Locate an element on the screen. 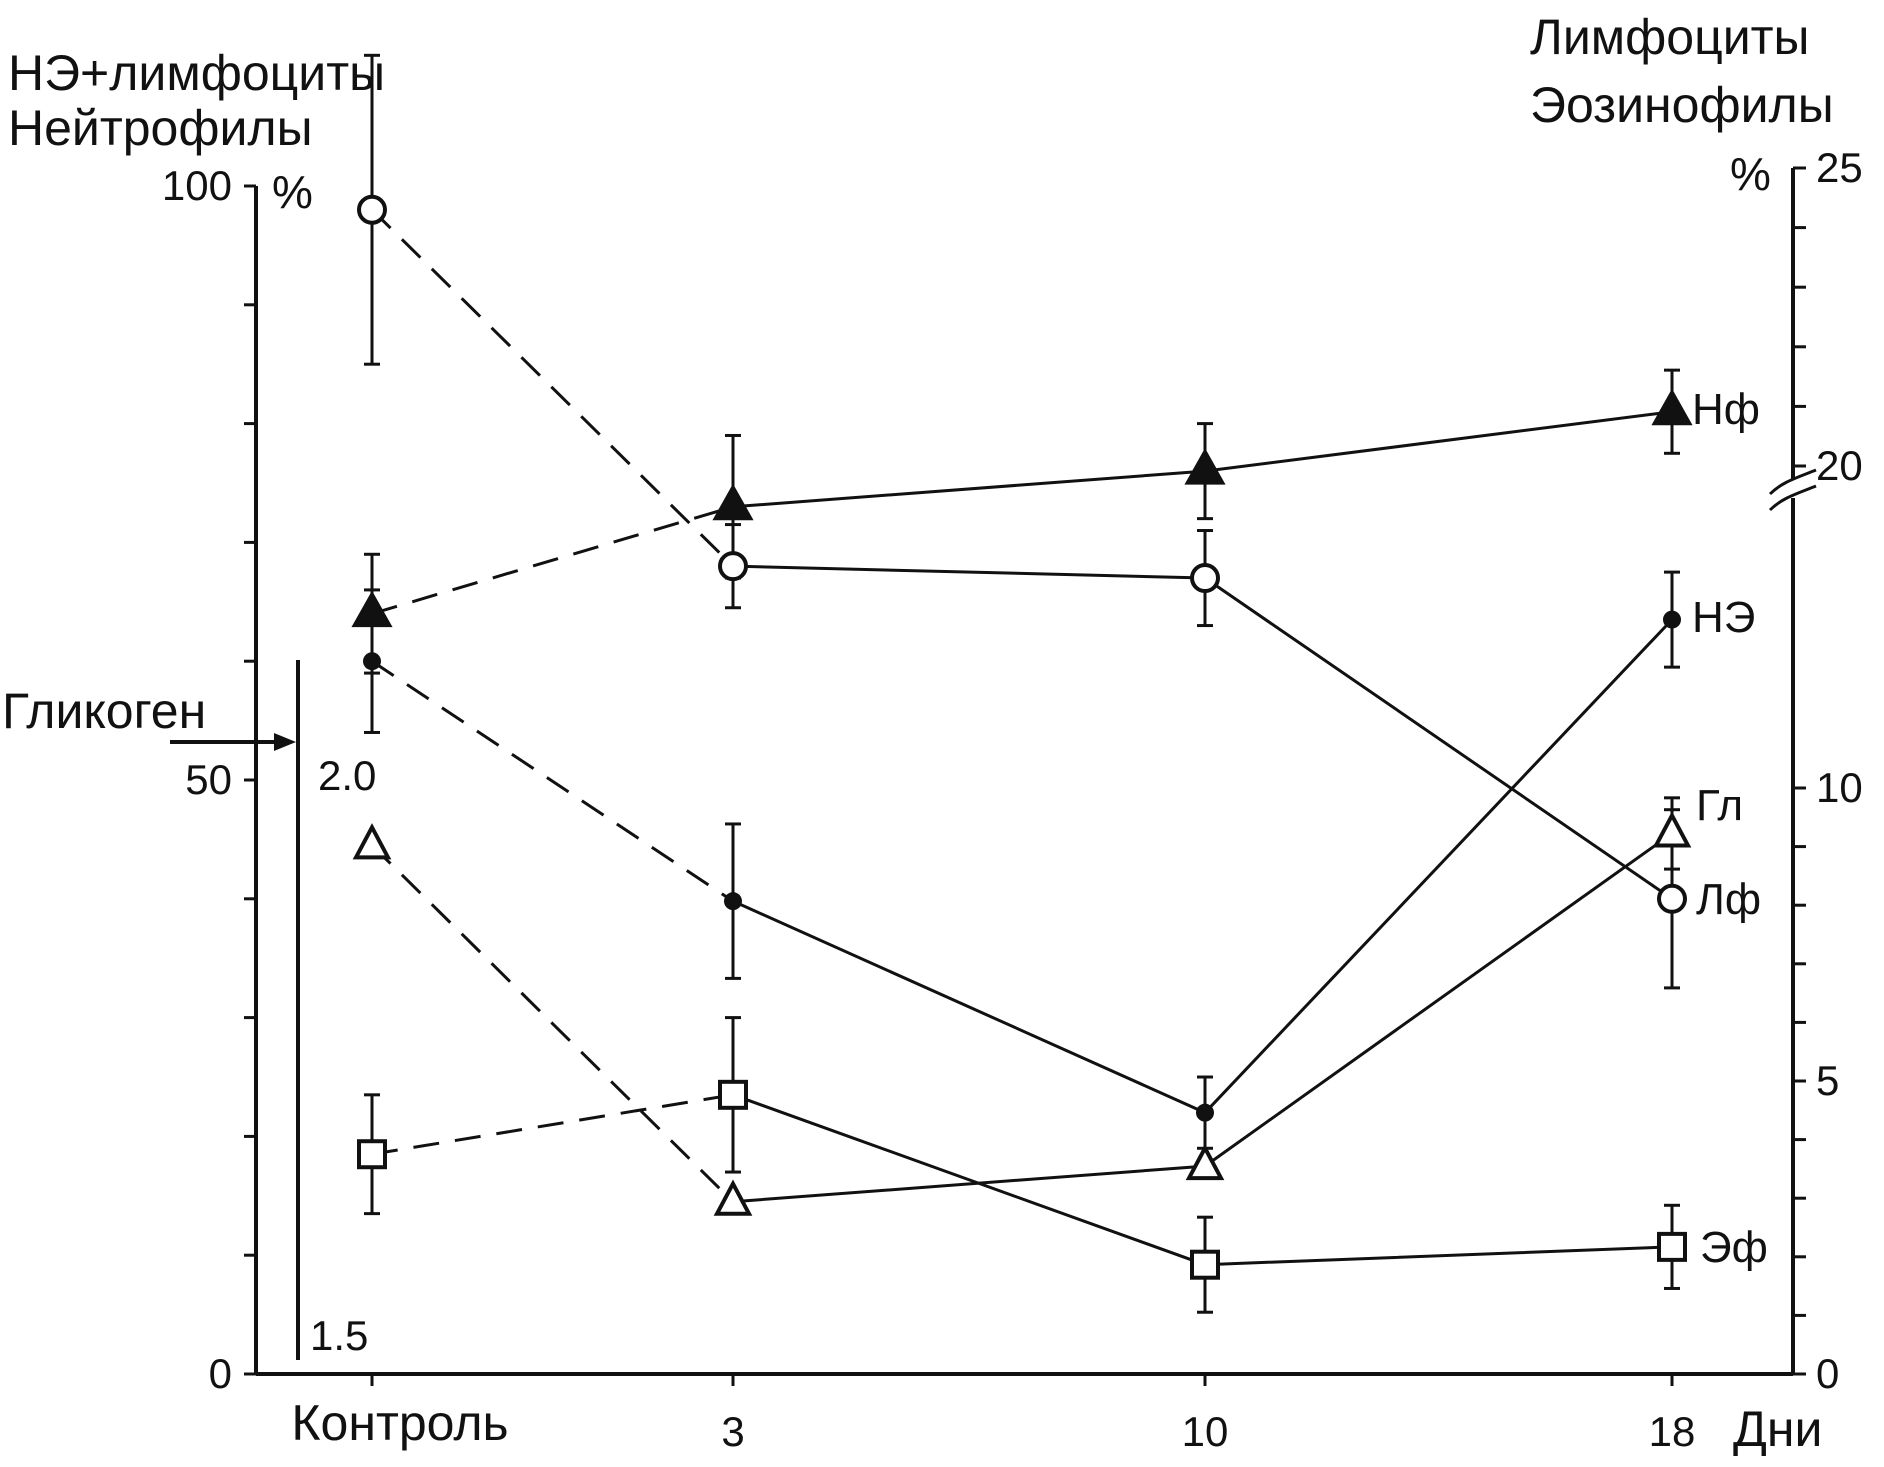 The image size is (1884, 1467). series-label: НЭ is located at coordinates (1723, 617).